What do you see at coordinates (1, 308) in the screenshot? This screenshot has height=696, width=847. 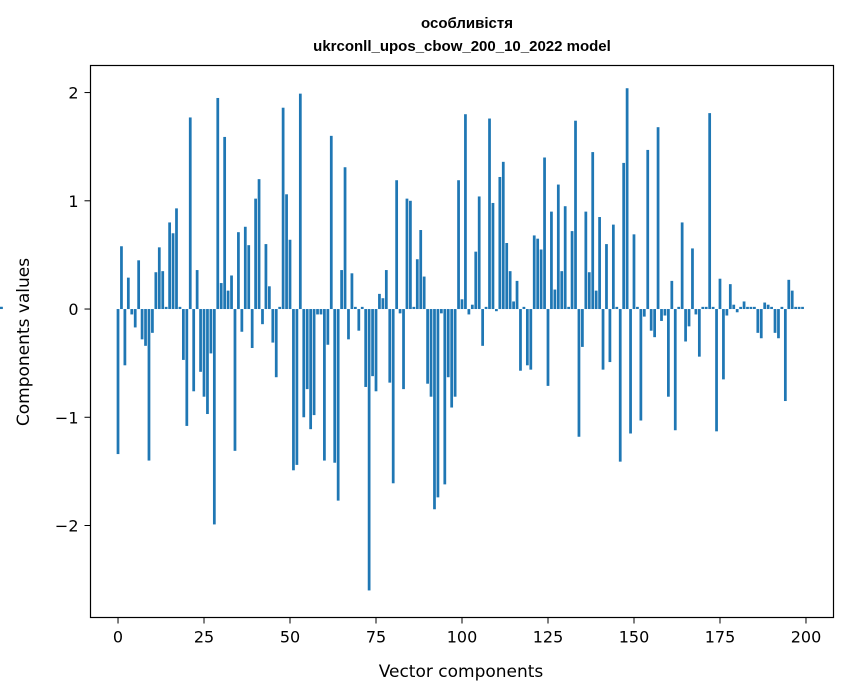 I see `bar-undefined` at bounding box center [1, 308].